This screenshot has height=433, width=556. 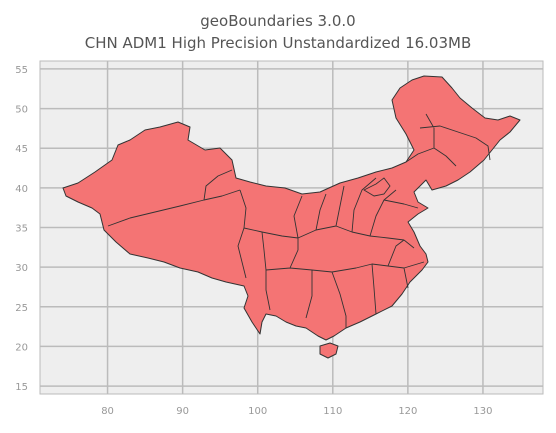 I want to click on hainan-island, so click(x=329, y=350).